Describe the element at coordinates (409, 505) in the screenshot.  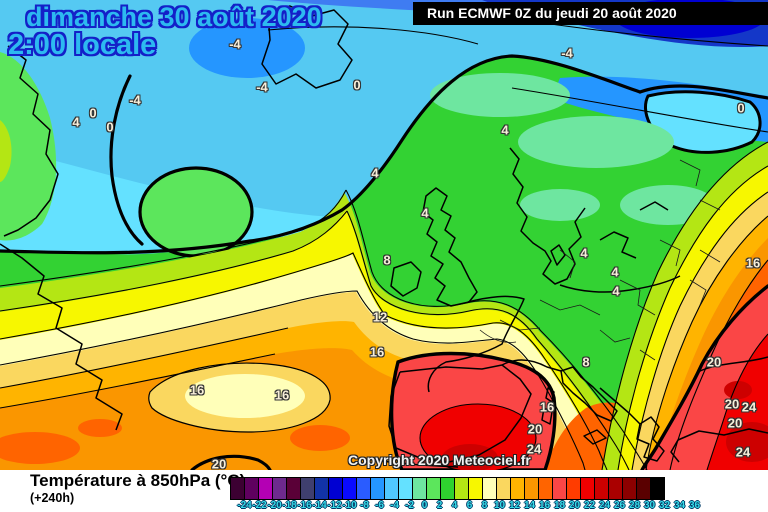
I see `scale-value: -2` at that location.